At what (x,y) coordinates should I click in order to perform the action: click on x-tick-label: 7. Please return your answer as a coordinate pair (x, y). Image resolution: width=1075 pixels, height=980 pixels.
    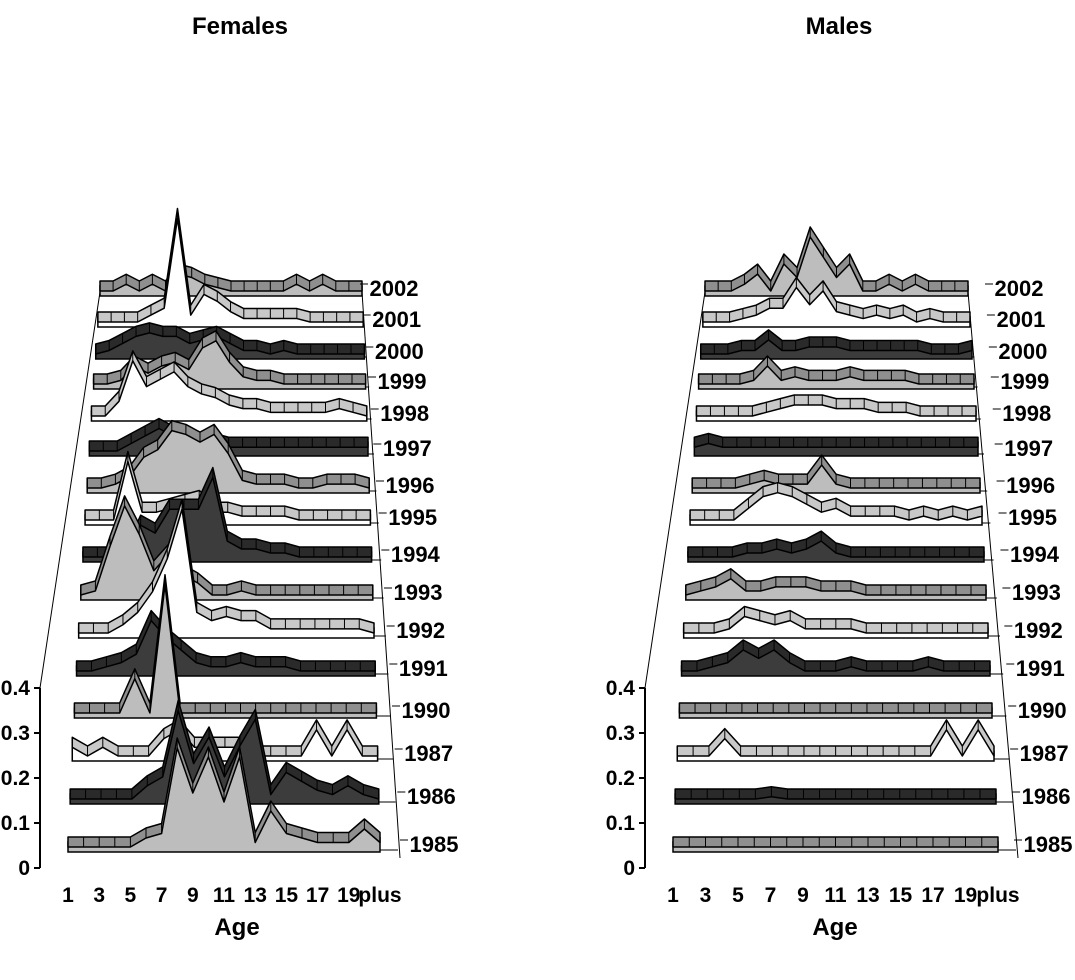
    Looking at the image, I should click on (771, 895).